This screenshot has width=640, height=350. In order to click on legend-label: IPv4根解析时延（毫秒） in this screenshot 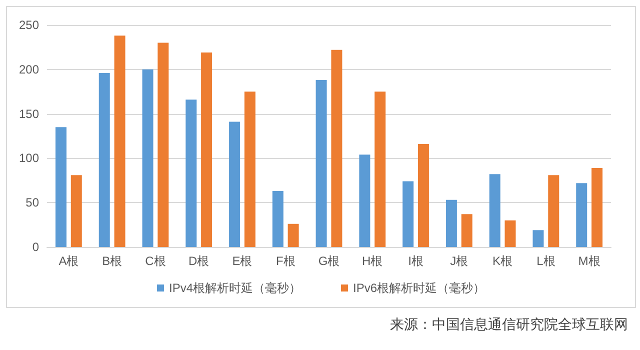, I will do `click(235, 288)`.